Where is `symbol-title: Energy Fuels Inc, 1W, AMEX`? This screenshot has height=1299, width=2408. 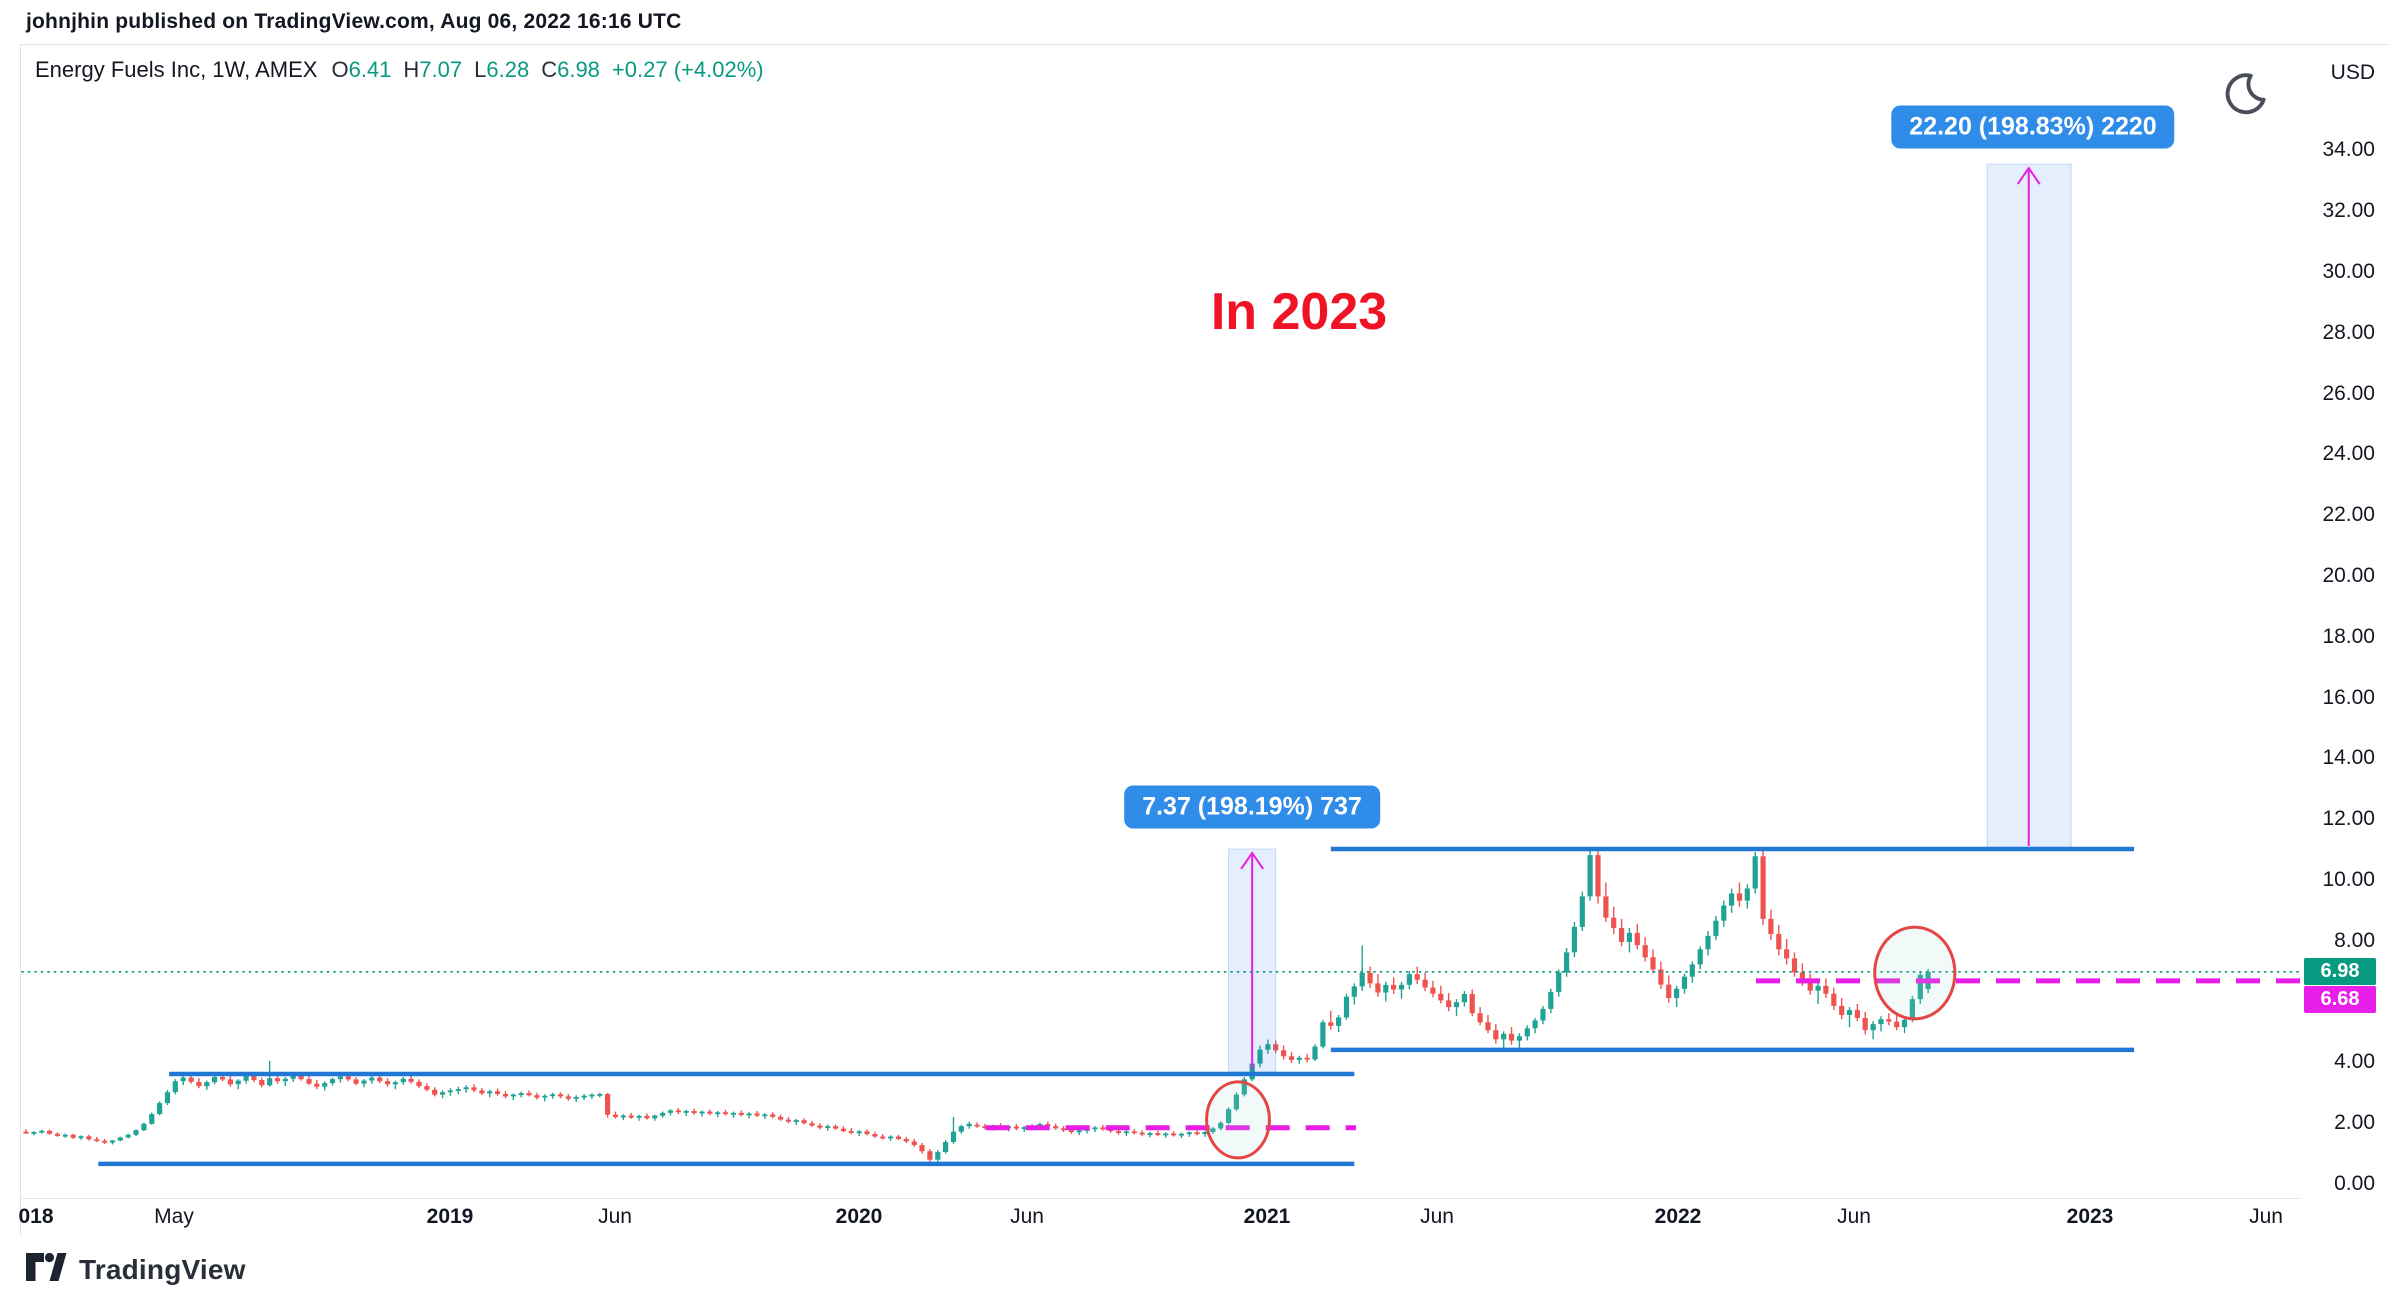
symbol-title: Energy Fuels Inc, 1W, AMEX is located at coordinates (176, 69).